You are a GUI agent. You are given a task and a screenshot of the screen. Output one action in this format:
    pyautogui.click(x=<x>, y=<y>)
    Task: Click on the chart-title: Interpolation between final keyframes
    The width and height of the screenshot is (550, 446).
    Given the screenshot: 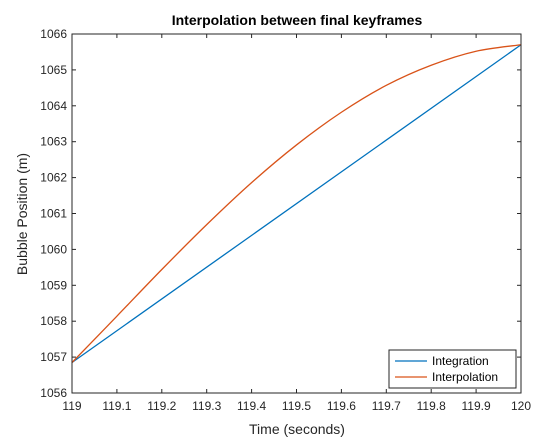 What is the action you would take?
    pyautogui.click(x=297, y=20)
    